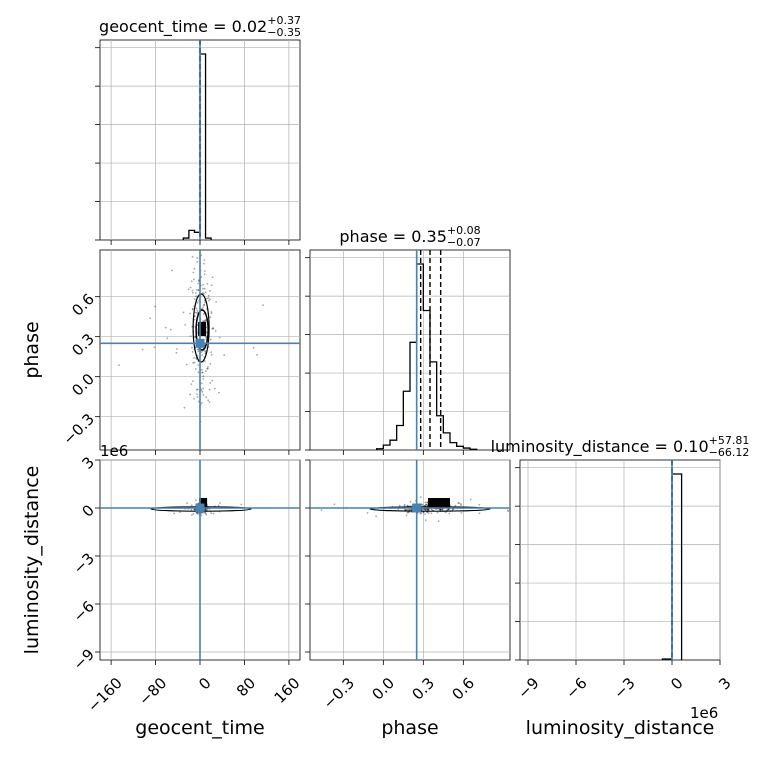  I want to click on panel-frame, so click(410, 560).